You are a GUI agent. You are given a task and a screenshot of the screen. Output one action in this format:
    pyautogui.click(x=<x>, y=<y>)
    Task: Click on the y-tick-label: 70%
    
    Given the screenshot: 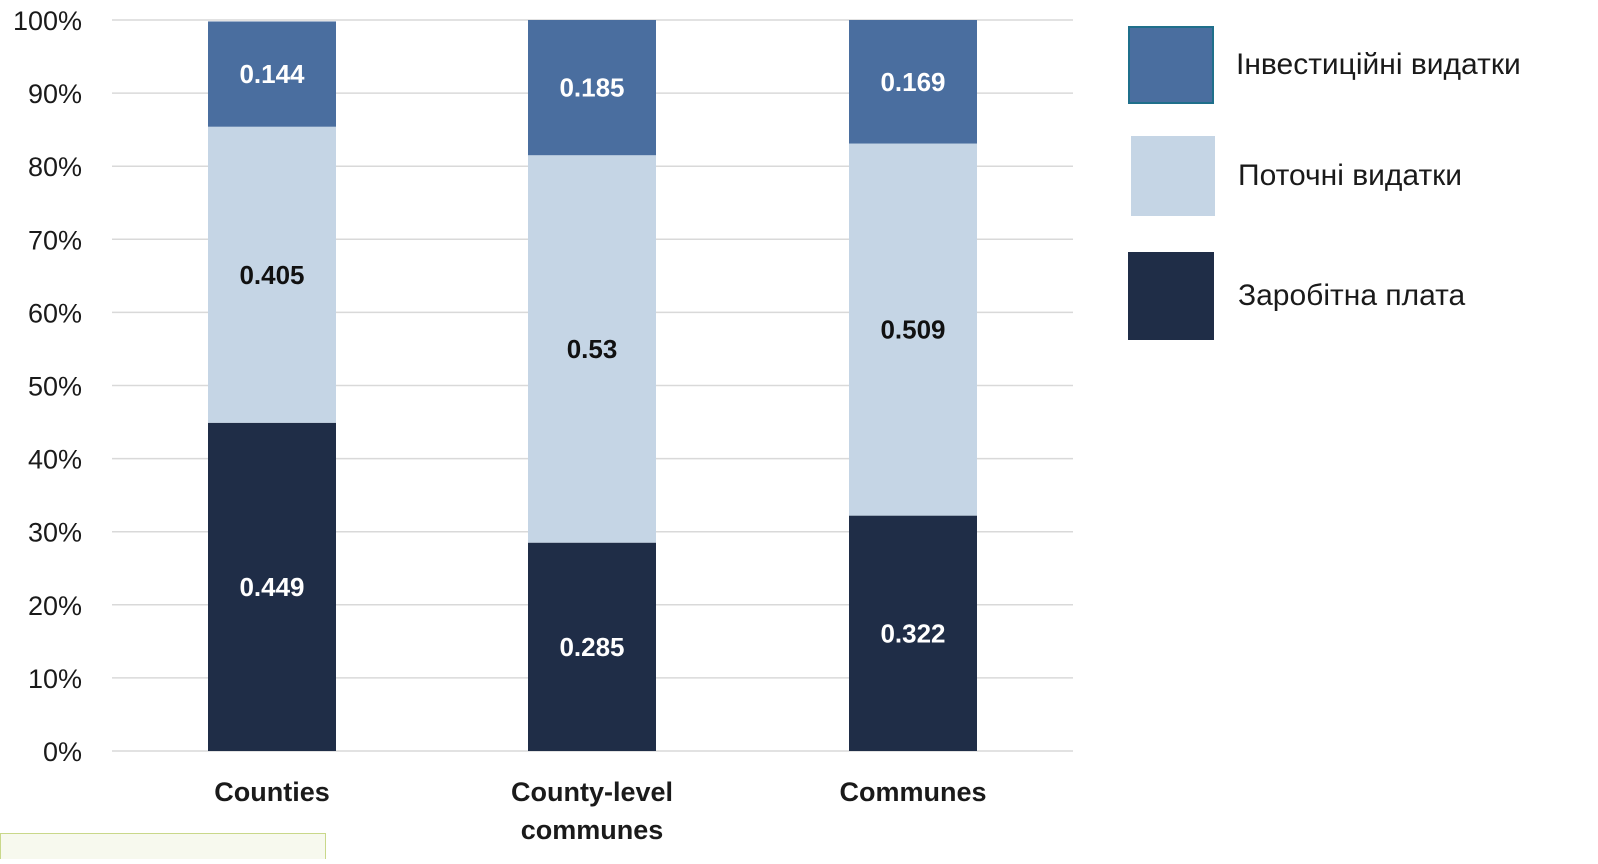 What is the action you would take?
    pyautogui.click(x=55, y=240)
    